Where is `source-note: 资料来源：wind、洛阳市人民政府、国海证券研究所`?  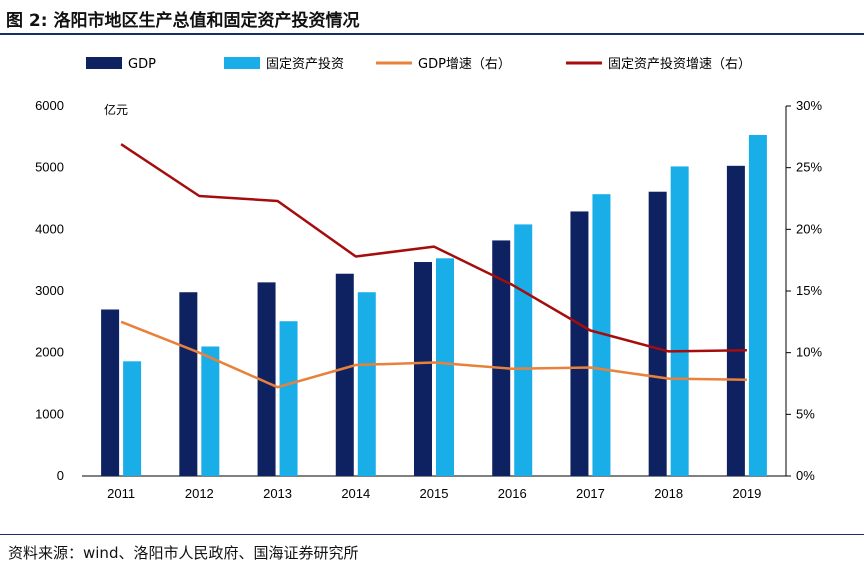
source-note: 资料来源：wind、洛阳市人民政府、国海证券研究所 is located at coordinates (183, 553).